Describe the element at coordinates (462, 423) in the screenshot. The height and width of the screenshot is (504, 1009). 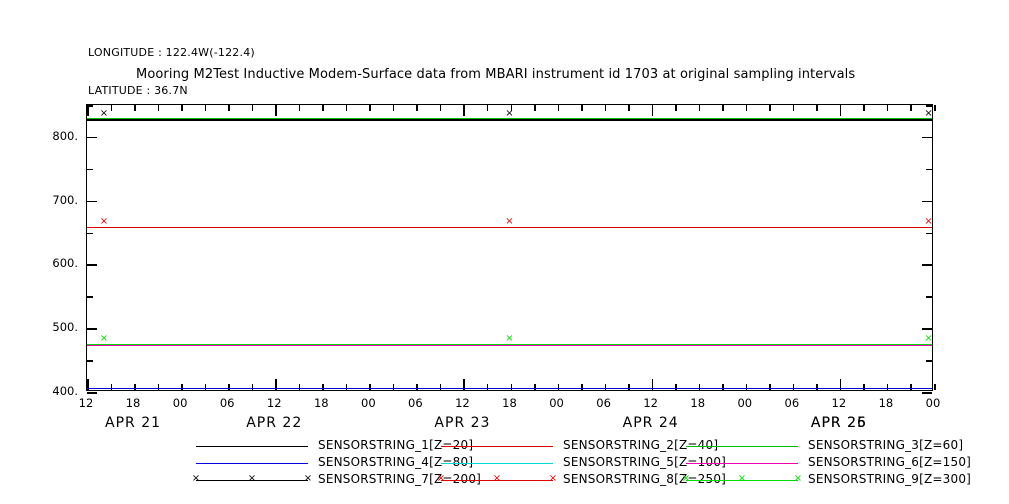
I see `x-axis-day-label: APR 23` at that location.